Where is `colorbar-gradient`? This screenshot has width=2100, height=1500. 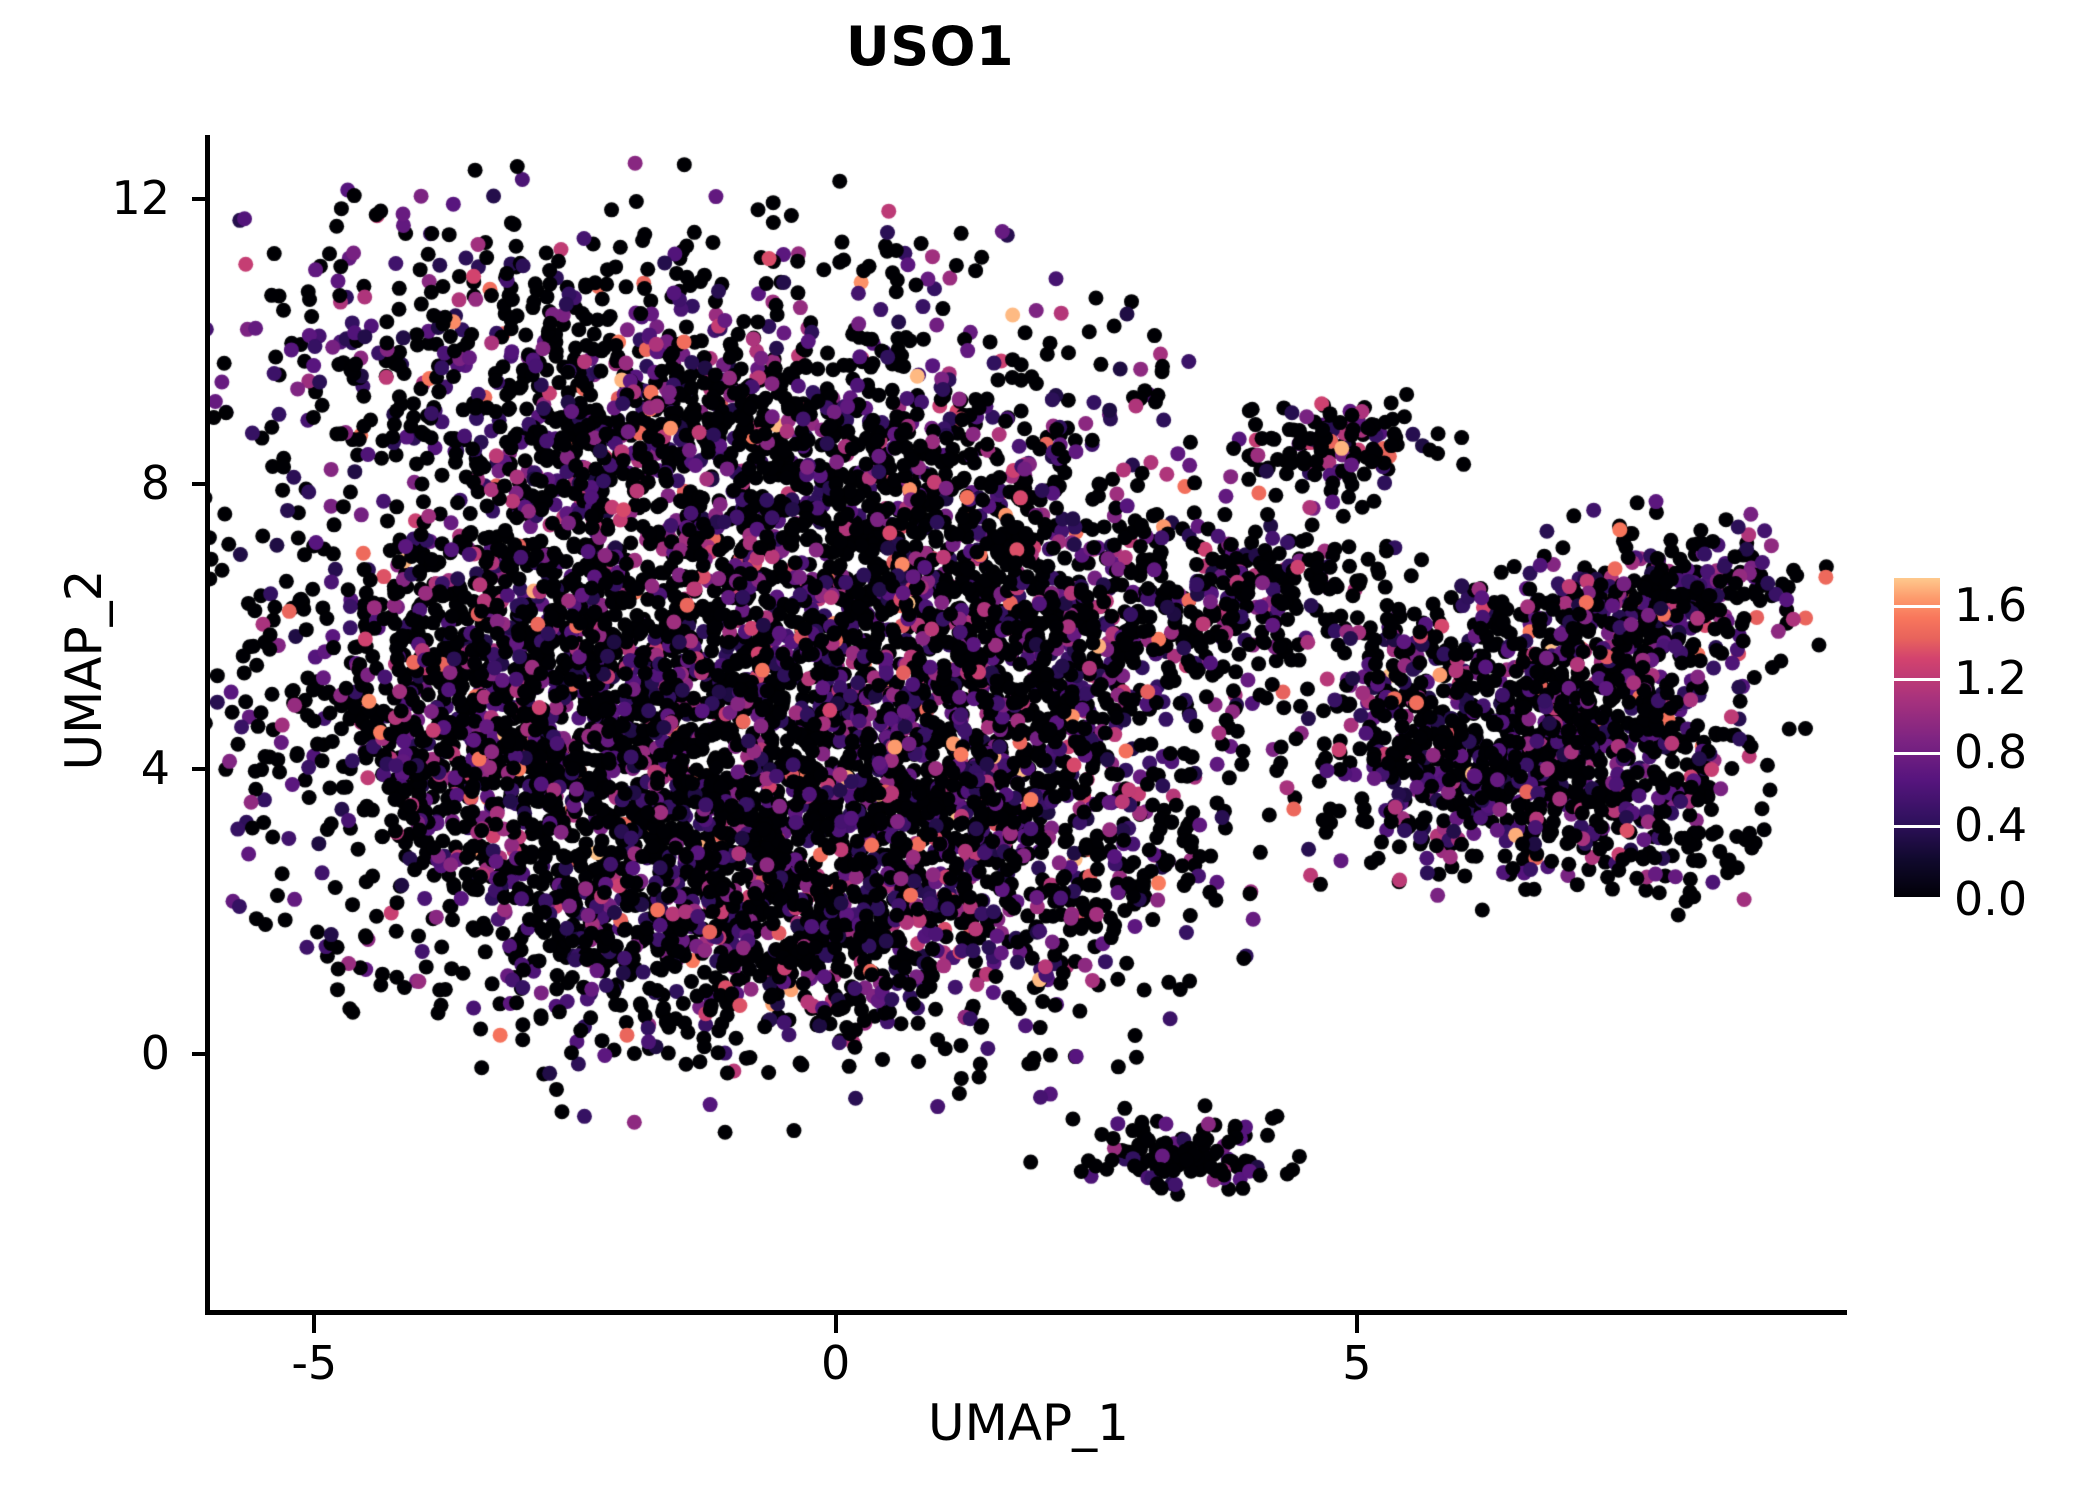 colorbar-gradient is located at coordinates (1917, 739).